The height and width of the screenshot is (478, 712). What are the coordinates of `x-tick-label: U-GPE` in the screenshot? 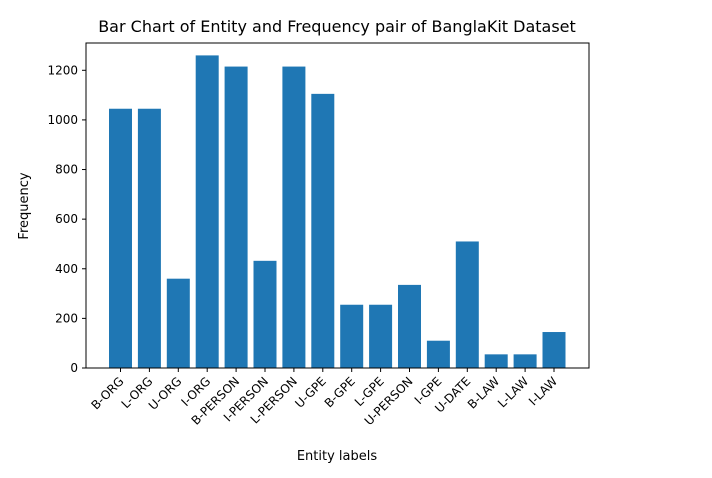 It's located at (310, 392).